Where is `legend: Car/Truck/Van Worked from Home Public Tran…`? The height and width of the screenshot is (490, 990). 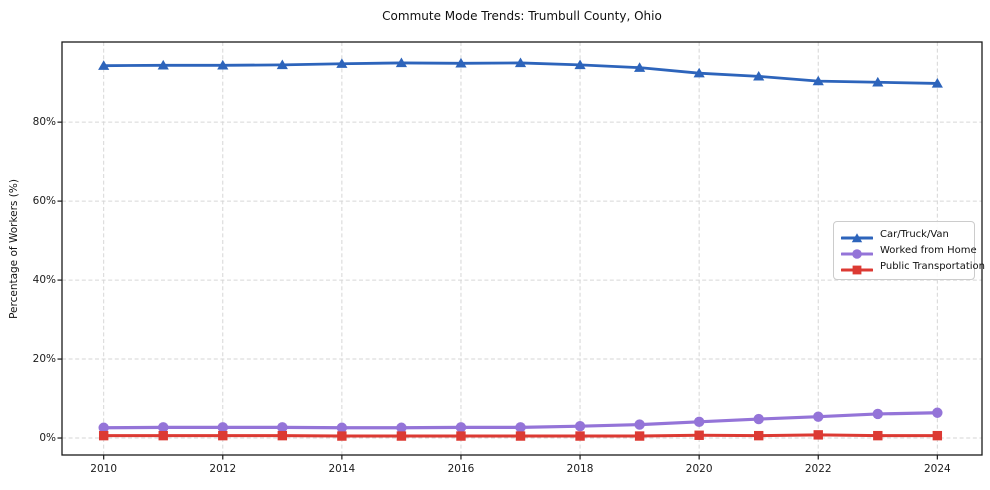 legend: Car/Truck/Van Worked from Home Public Tran… is located at coordinates (909, 250).